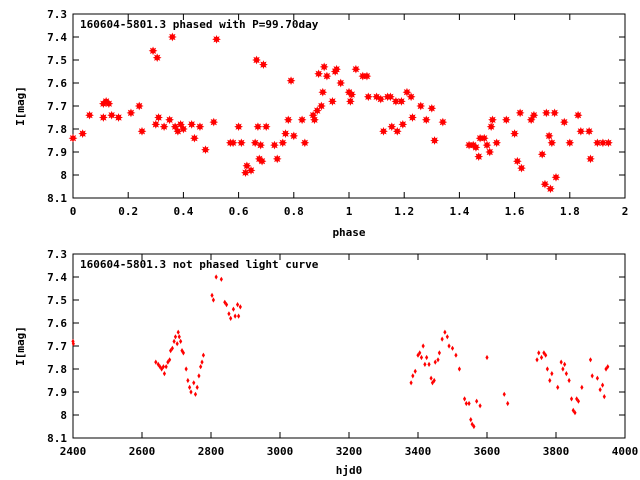 The height and width of the screenshot is (480, 640). What do you see at coordinates (63, 175) in the screenshot?
I see `y-tick-label: 8` at bounding box center [63, 175].